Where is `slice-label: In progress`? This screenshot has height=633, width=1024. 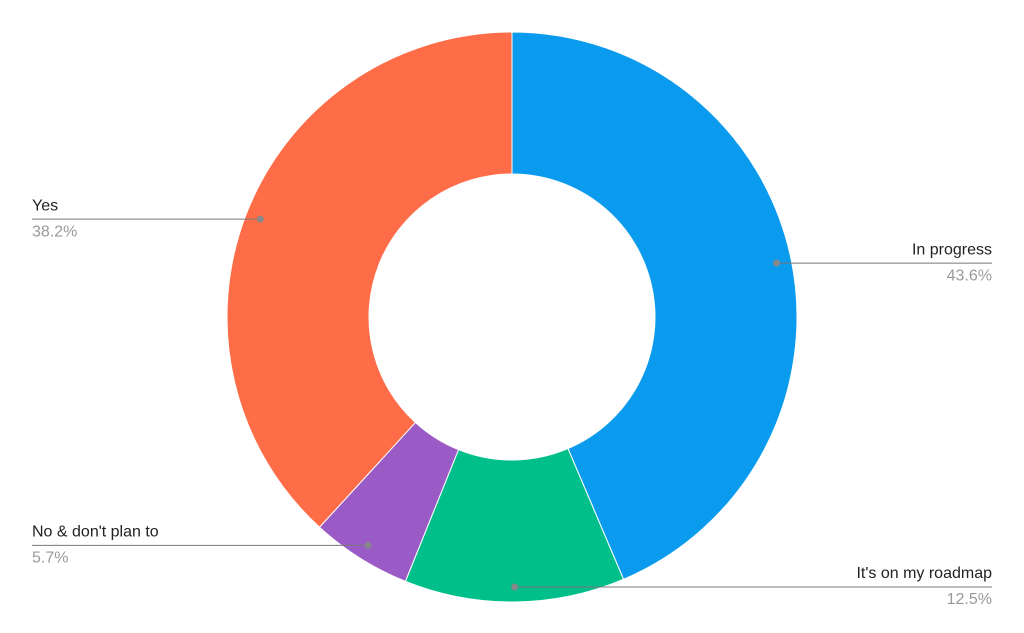
slice-label: In progress is located at coordinates (952, 249).